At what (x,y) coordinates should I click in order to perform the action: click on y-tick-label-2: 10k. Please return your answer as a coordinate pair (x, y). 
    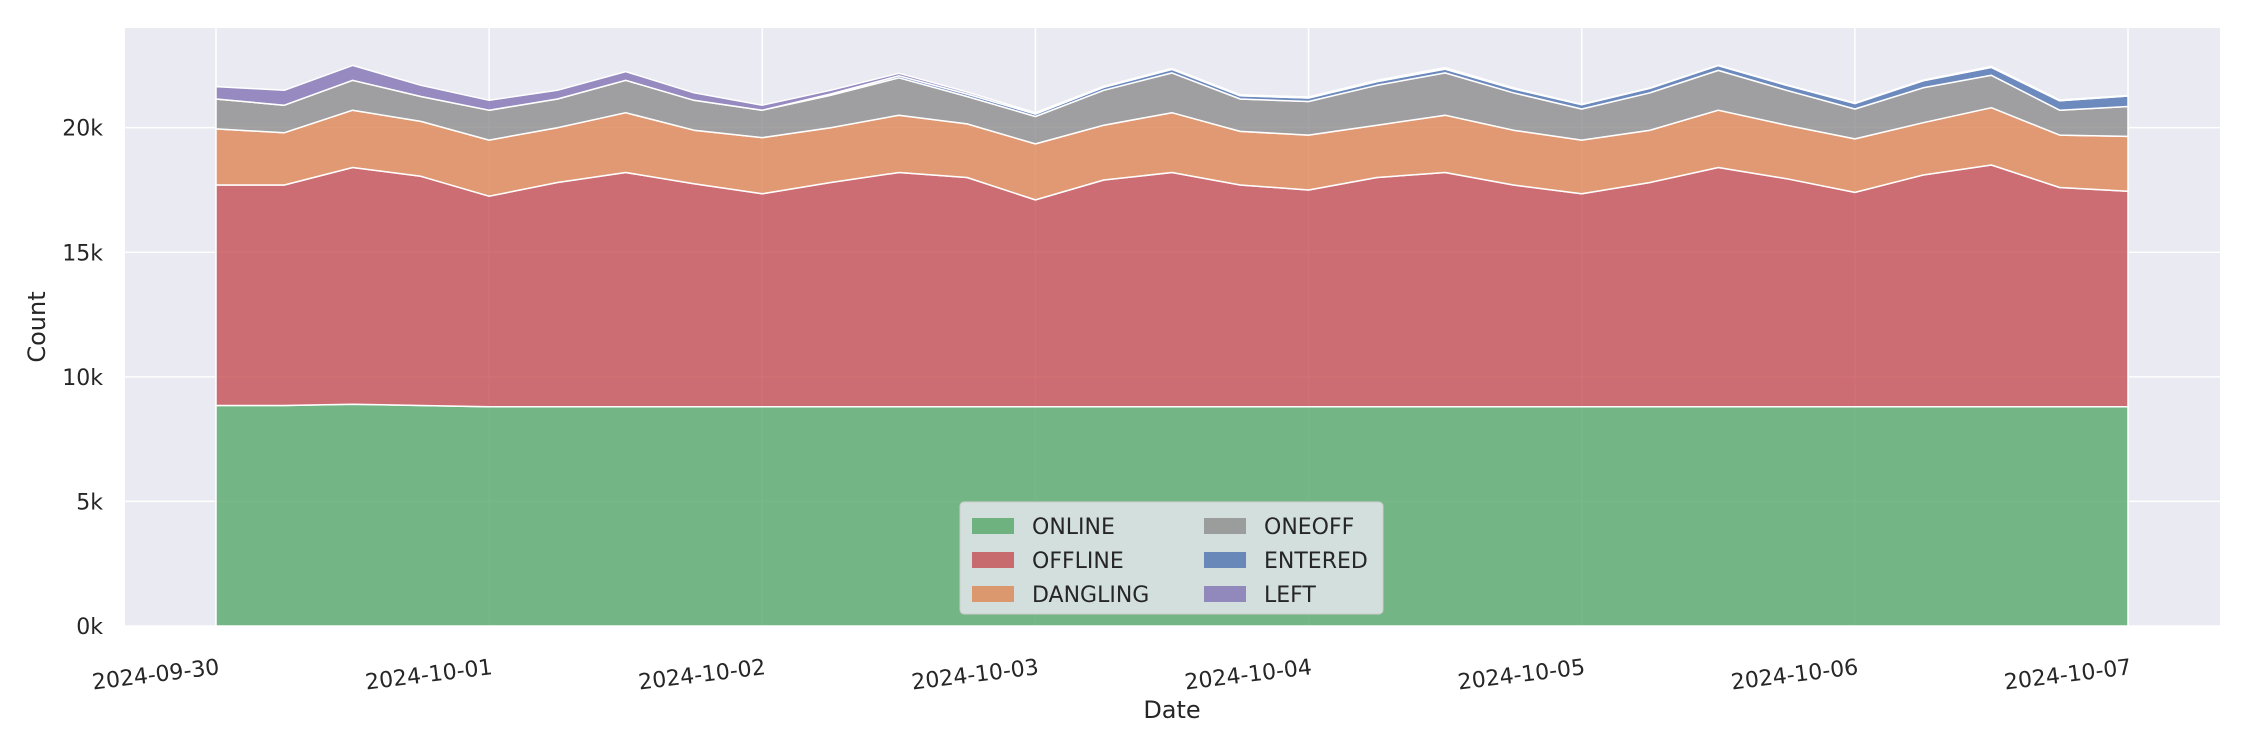
    Looking at the image, I should click on (82, 378).